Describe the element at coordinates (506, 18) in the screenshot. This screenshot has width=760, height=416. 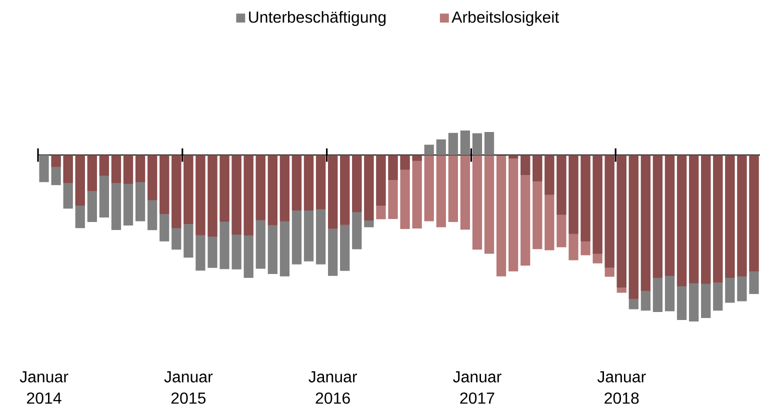
I see `legend-label: Arbeitslosigkeit` at that location.